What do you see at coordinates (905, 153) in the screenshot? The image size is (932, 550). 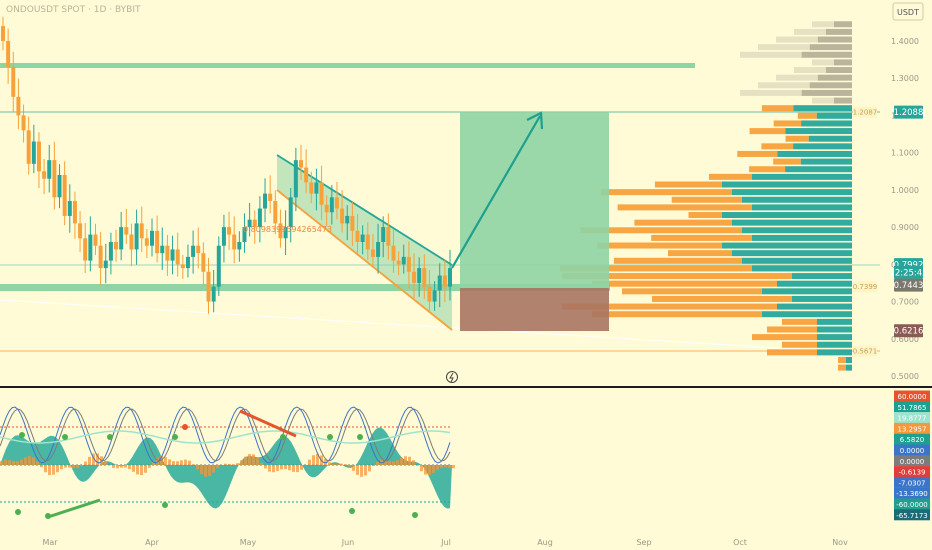 I see `price-tick-label: 1.1000` at bounding box center [905, 153].